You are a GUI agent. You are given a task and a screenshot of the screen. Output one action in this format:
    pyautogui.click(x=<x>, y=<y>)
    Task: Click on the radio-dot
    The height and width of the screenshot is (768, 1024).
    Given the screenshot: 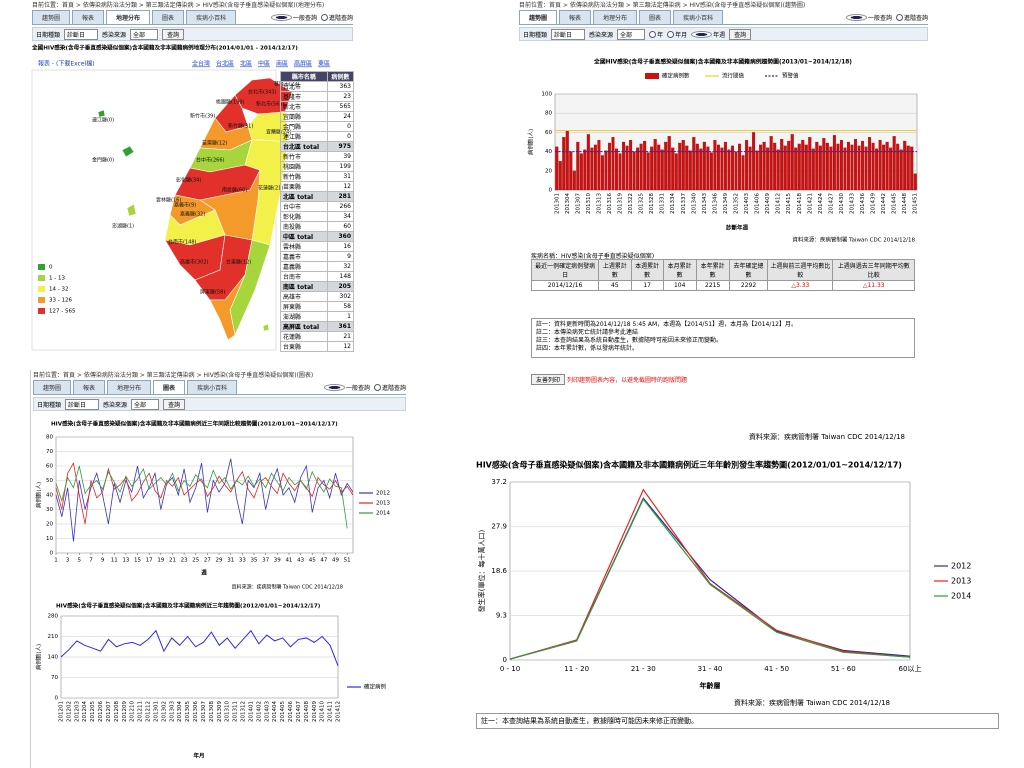 What is the action you would take?
    pyautogui.click(x=653, y=34)
    